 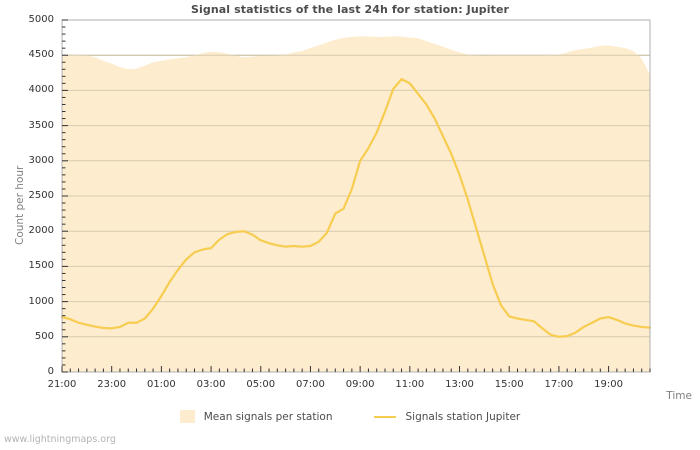 I want to click on legend-label-mean-signals: Mean signals per station, so click(x=268, y=416).